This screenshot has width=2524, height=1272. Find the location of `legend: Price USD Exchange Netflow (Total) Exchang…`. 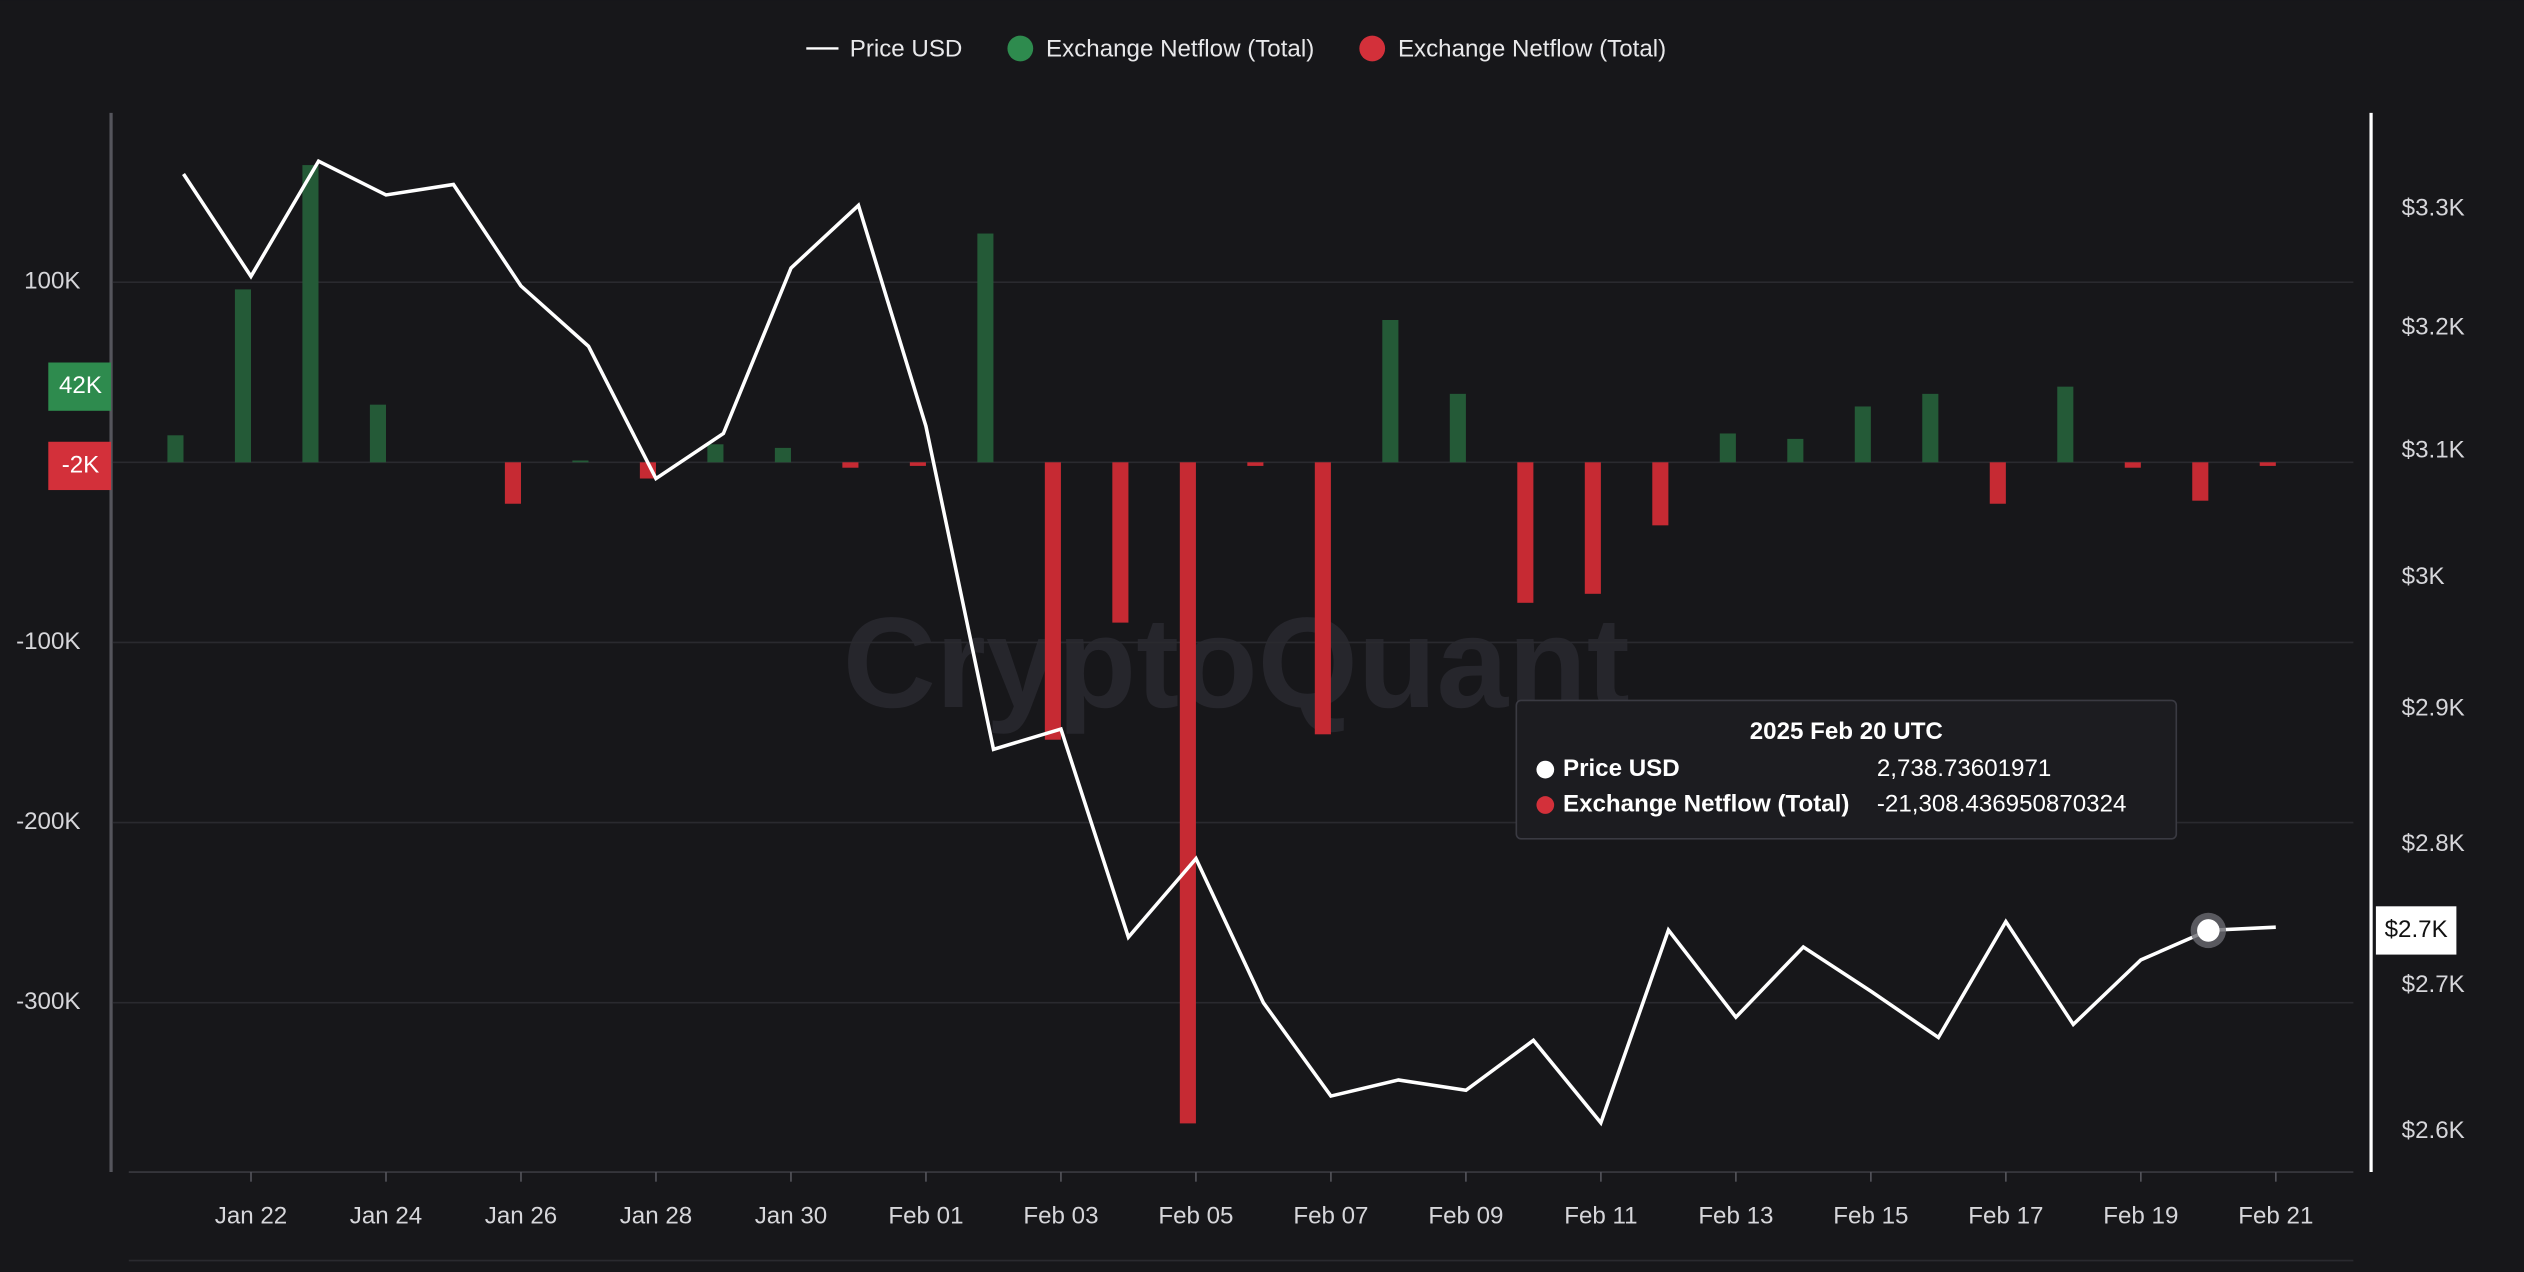

legend: Price USD Exchange Netflow (Total) Exchang… is located at coordinates (1236, 48).